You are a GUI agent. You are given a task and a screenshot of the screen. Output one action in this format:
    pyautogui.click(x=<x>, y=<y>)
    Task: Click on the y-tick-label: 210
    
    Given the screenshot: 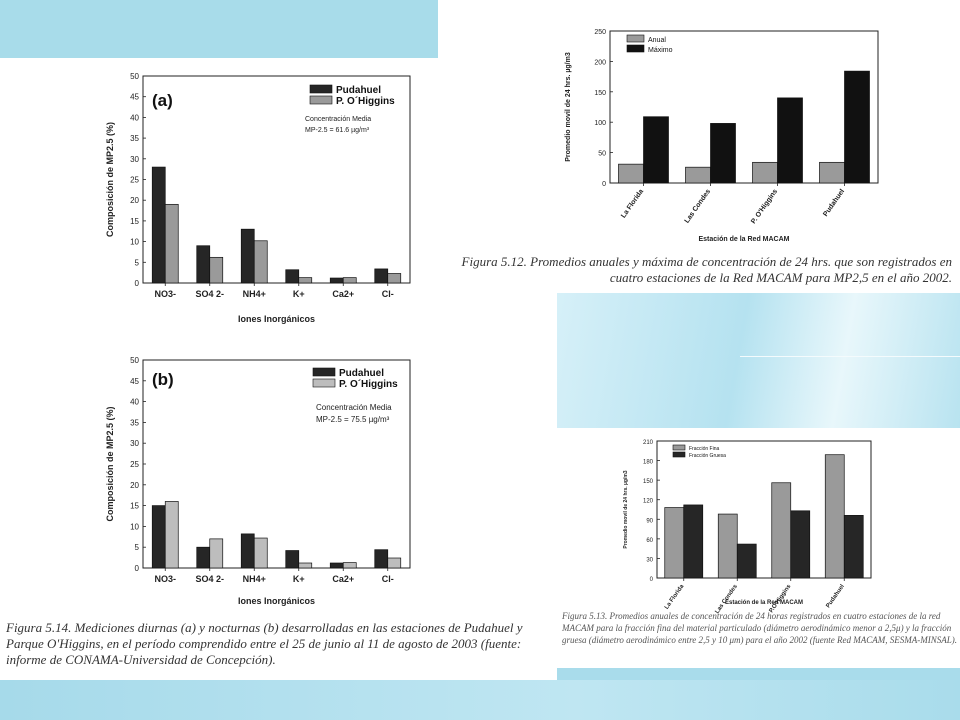 What is the action you would take?
    pyautogui.click(x=648, y=443)
    